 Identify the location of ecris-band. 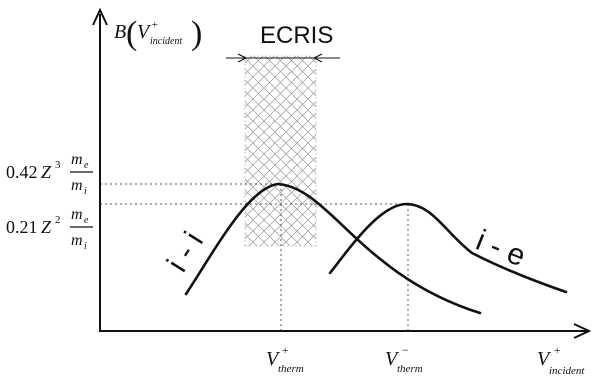
(280, 151).